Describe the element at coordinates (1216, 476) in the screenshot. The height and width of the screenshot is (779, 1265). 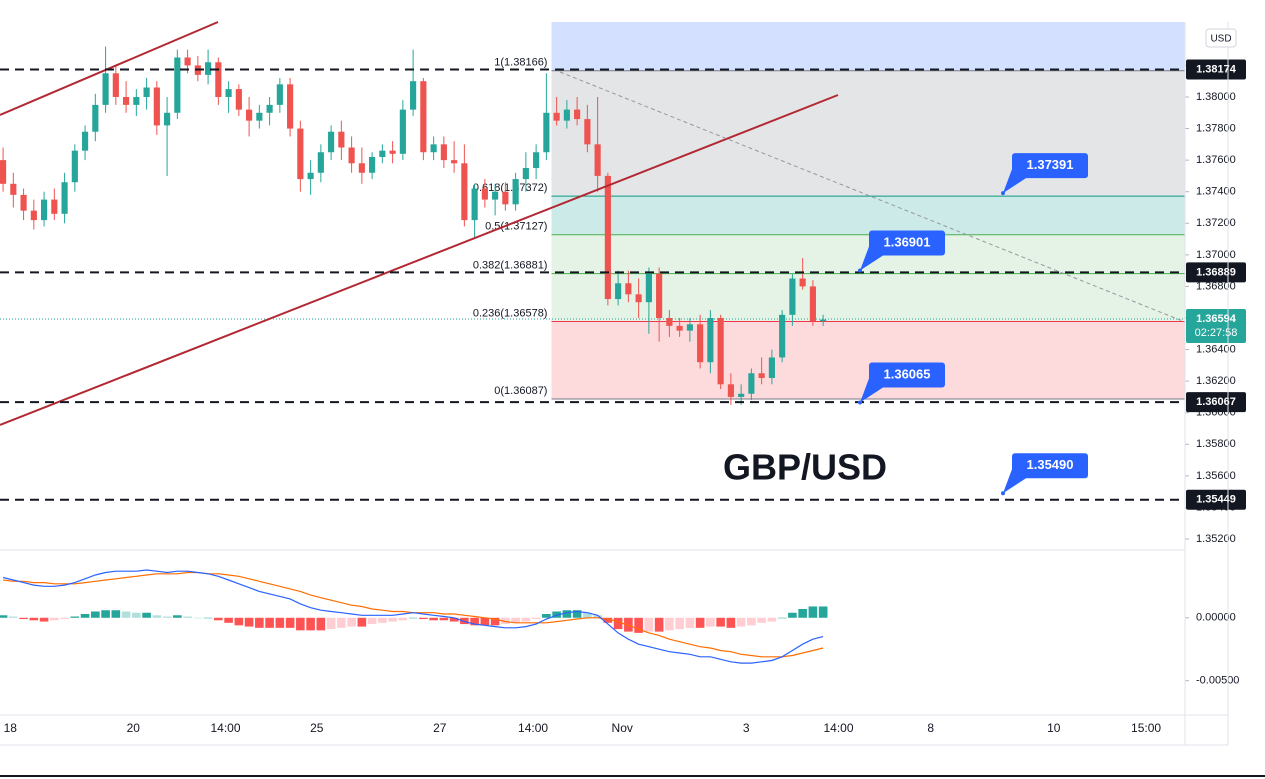
I see `y-tick-label: 1.35600` at that location.